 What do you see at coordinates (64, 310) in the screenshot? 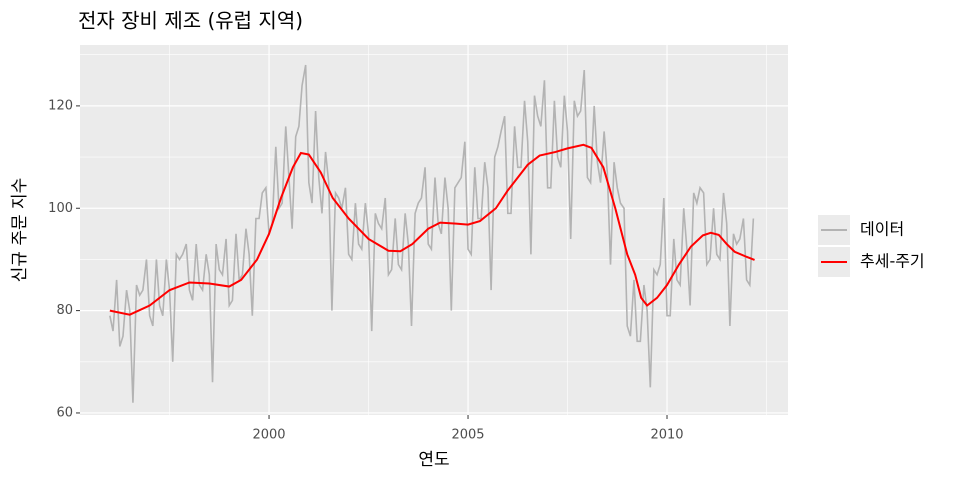
I see `y-tick-label: 80` at bounding box center [64, 310].